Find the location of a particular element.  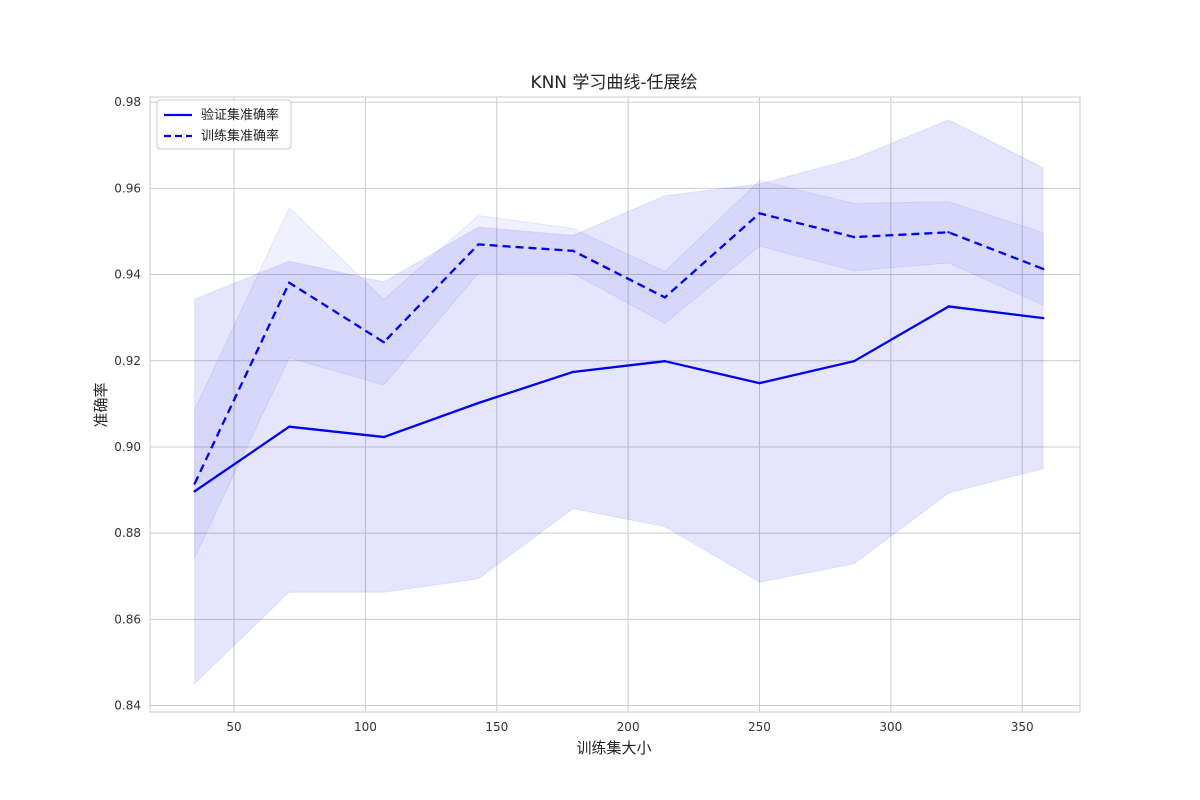

y-tick-label: 0.94 is located at coordinates (127, 275).